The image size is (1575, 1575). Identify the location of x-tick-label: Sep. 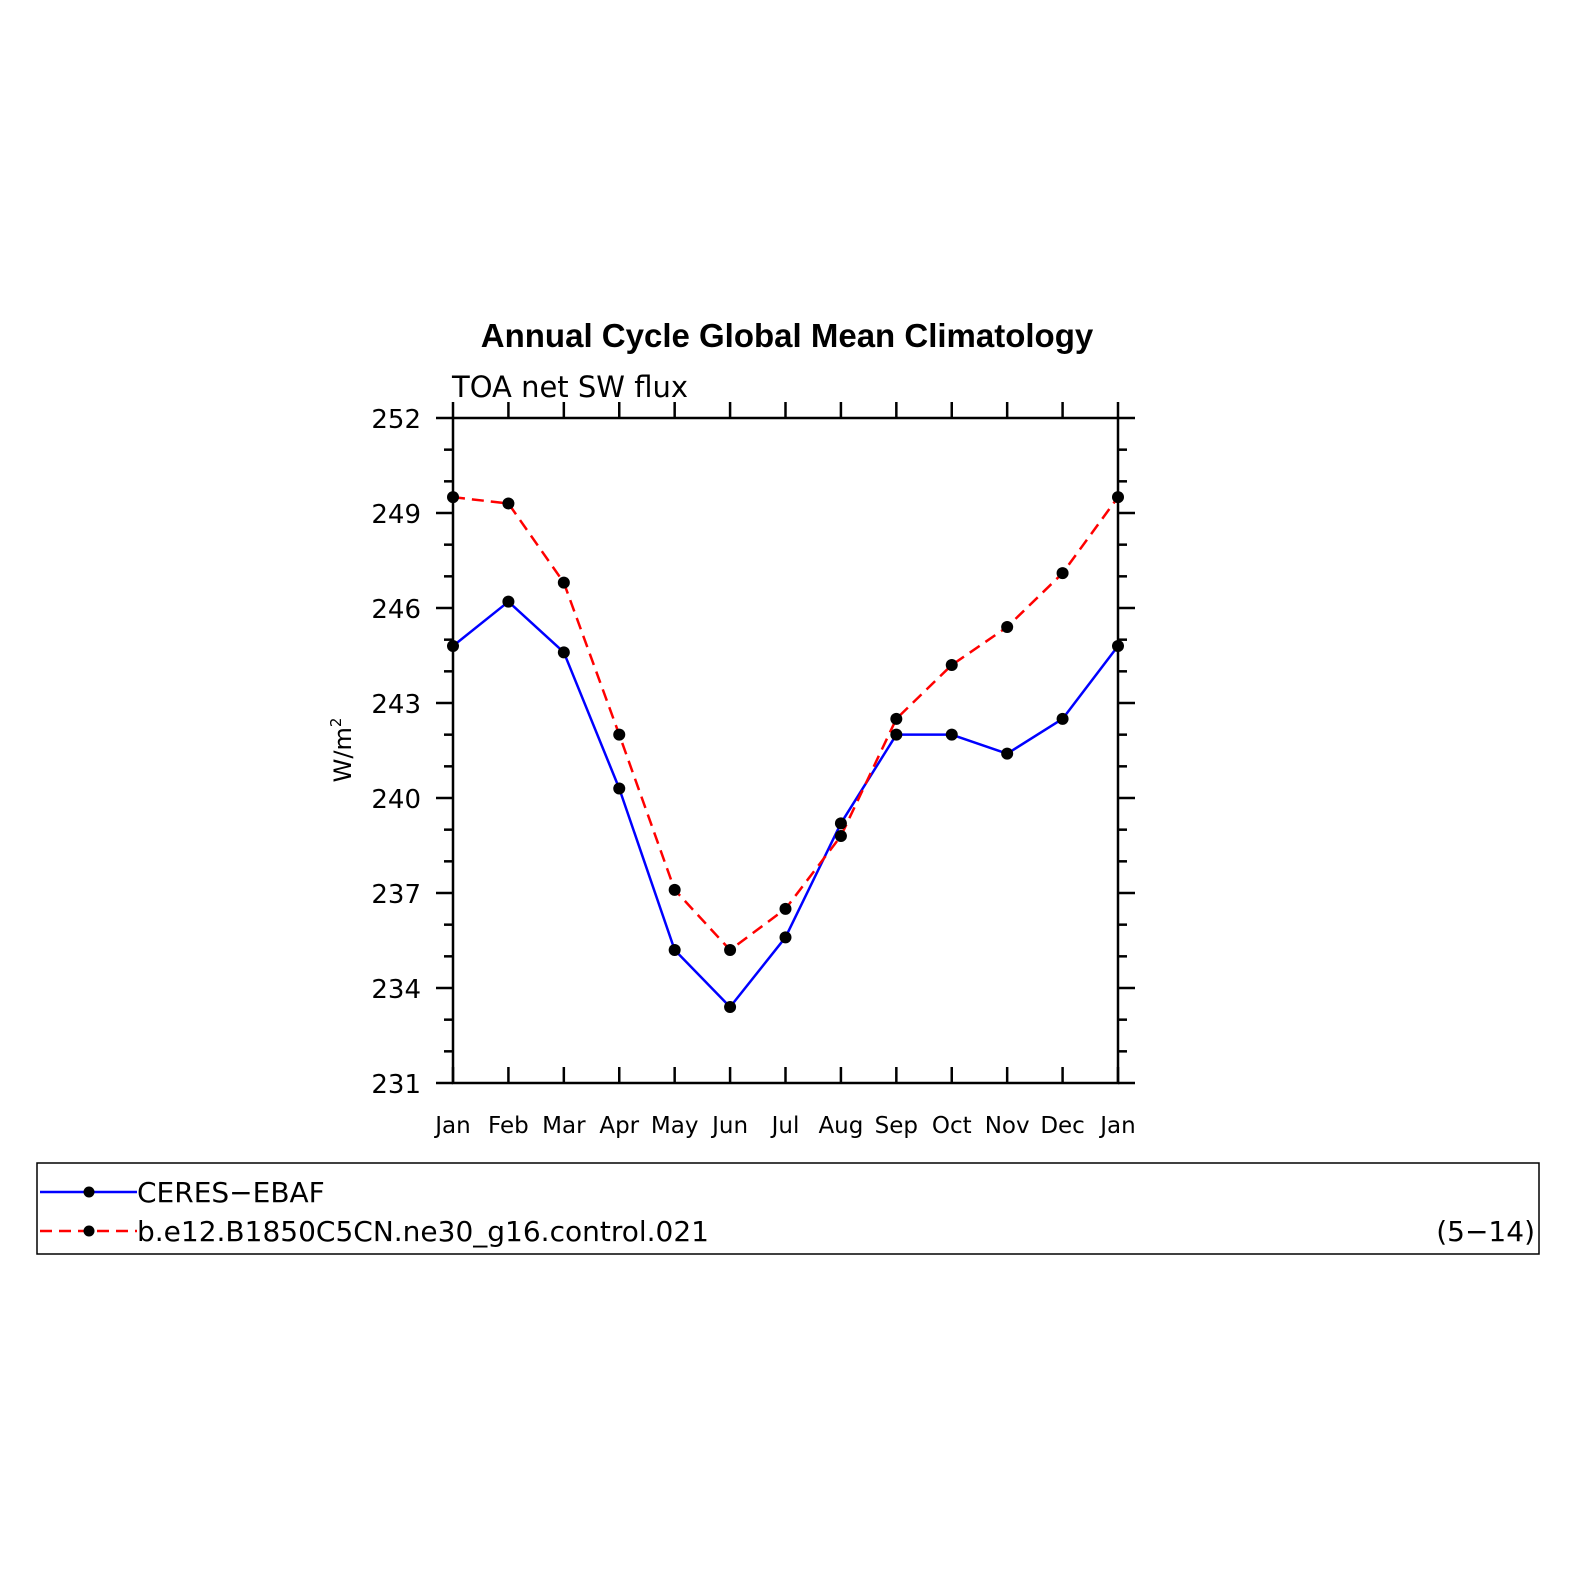
(896, 1126).